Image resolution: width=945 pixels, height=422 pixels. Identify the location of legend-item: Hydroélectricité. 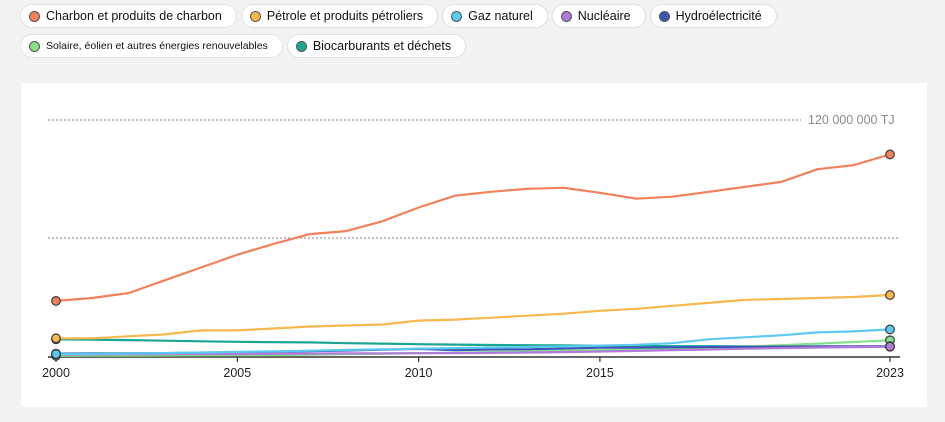
(713, 16).